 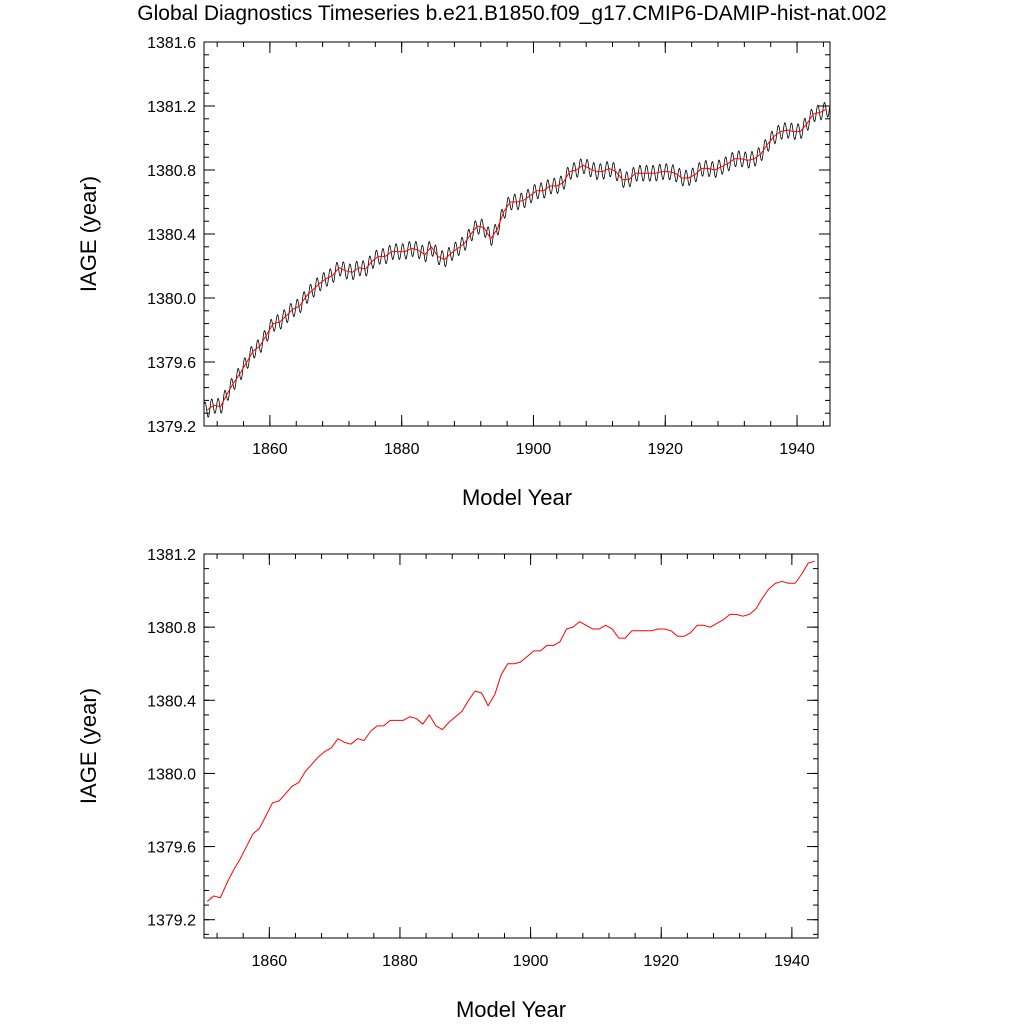 What do you see at coordinates (171, 43) in the screenshot?
I see `y-tick-label: 1381.6` at bounding box center [171, 43].